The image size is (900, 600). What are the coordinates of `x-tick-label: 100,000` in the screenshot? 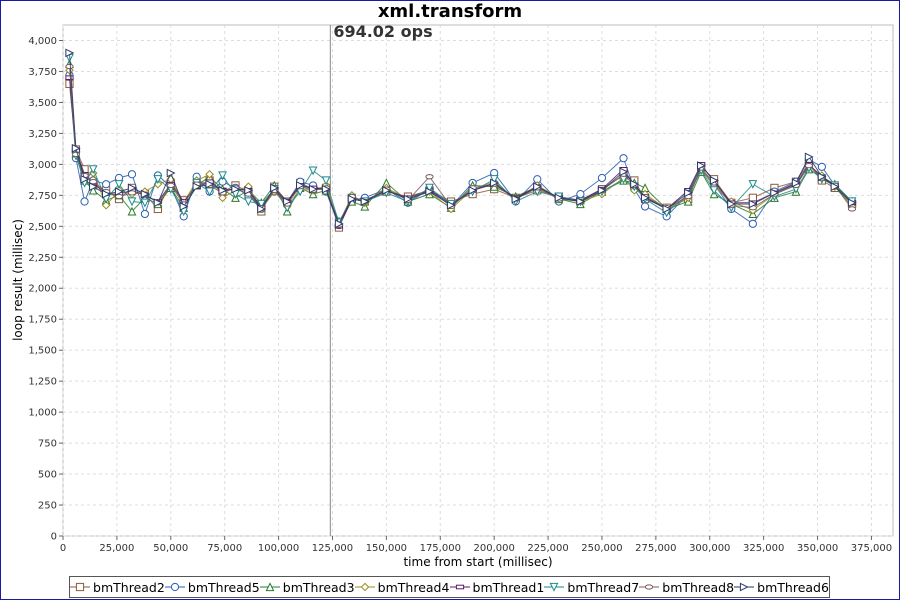 It's located at (278, 548).